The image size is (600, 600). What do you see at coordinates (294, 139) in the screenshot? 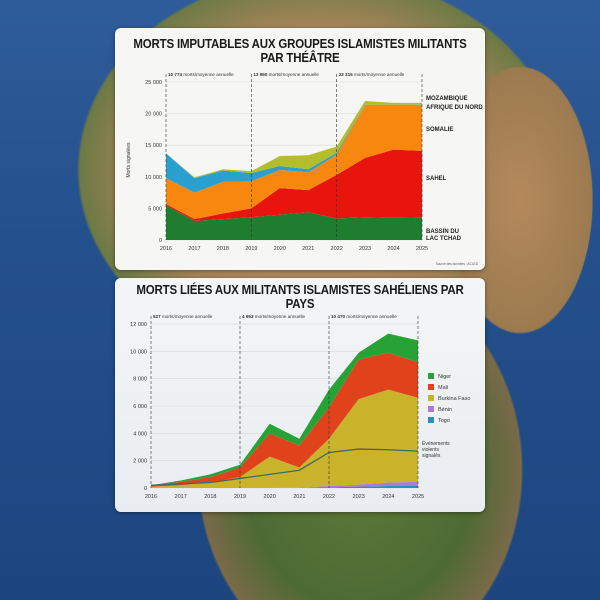
I see `area-mozambique` at bounding box center [294, 139].